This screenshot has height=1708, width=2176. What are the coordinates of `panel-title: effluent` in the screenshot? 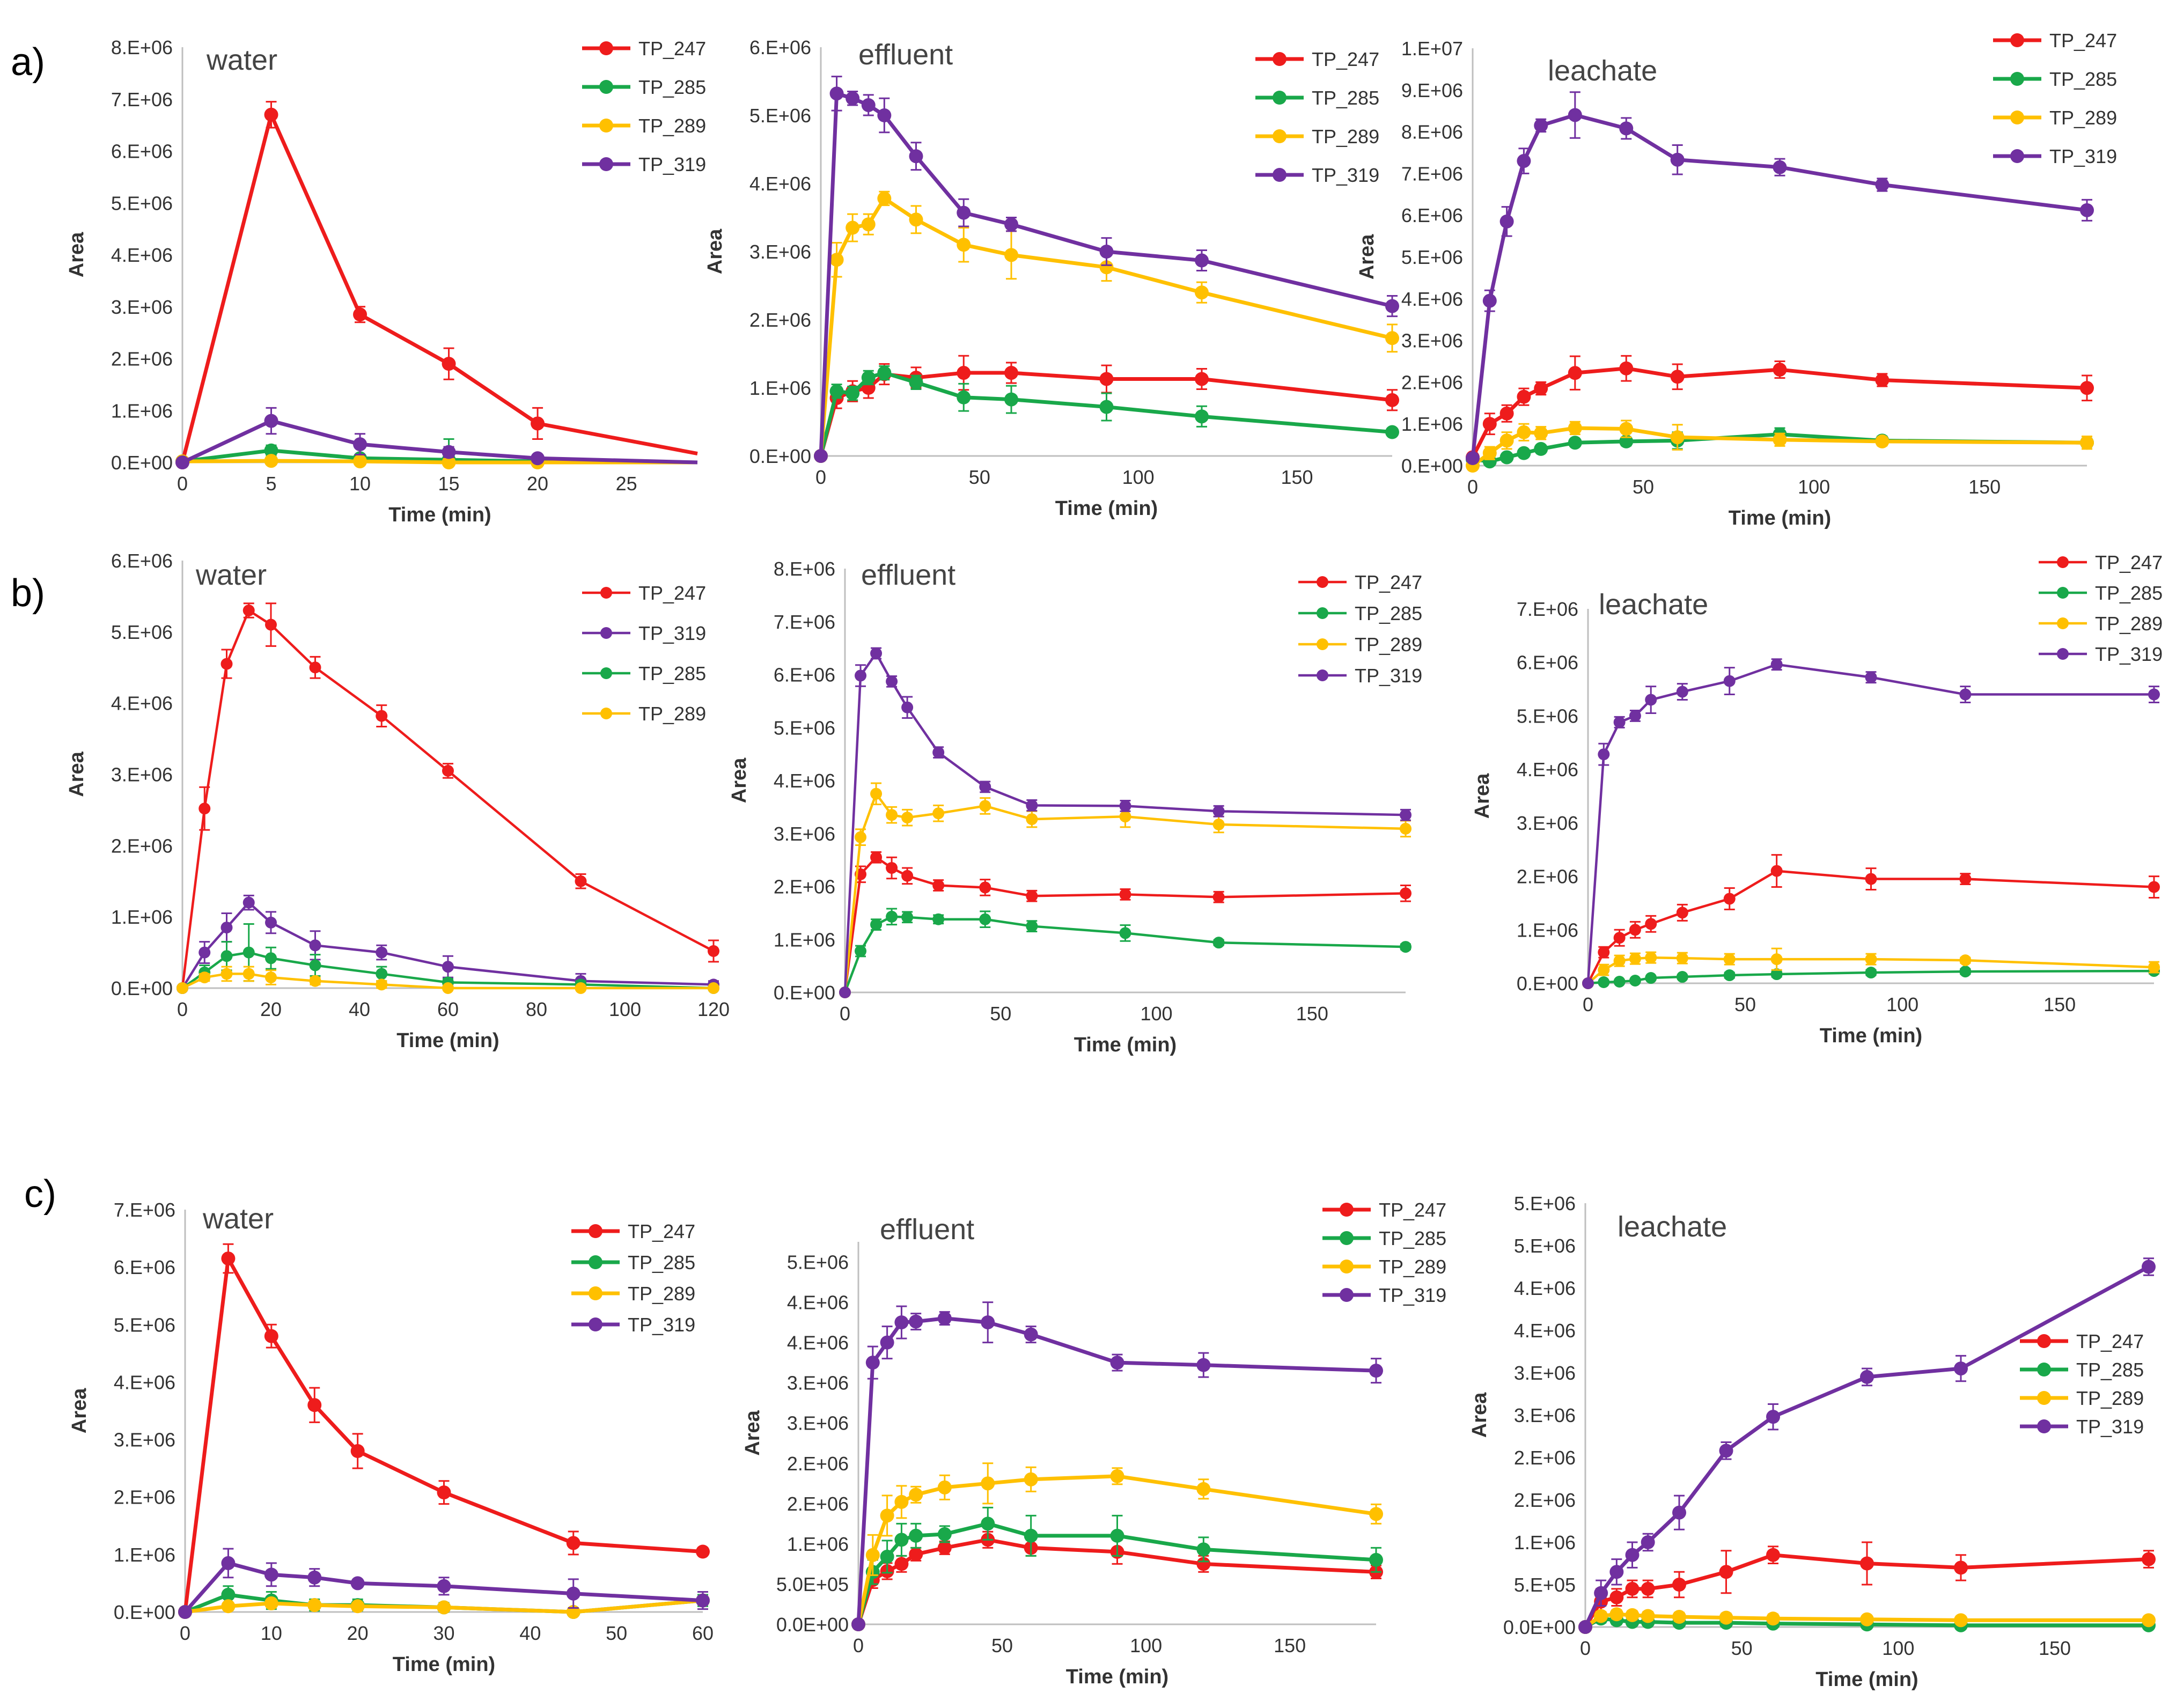 It's located at (908, 575).